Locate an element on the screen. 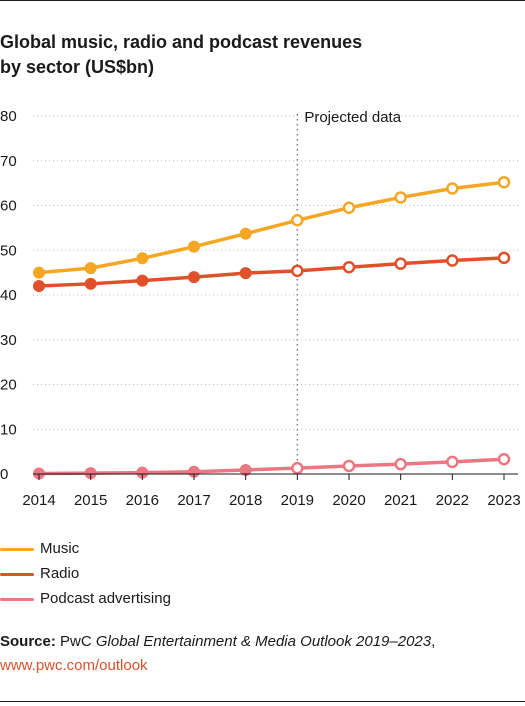 The image size is (525, 706). legend-label-music: Music is located at coordinates (60, 548).